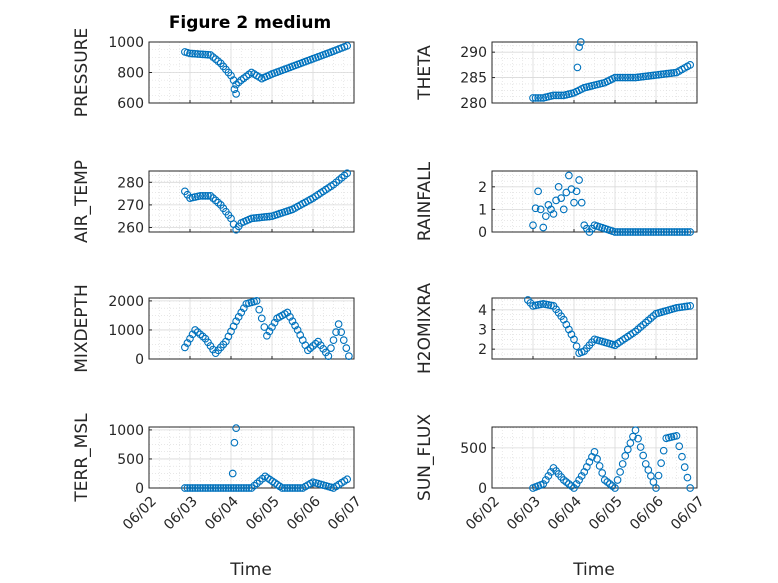  What do you see at coordinates (482, 330) in the screenshot?
I see `y-tick-label: 3` at bounding box center [482, 330].